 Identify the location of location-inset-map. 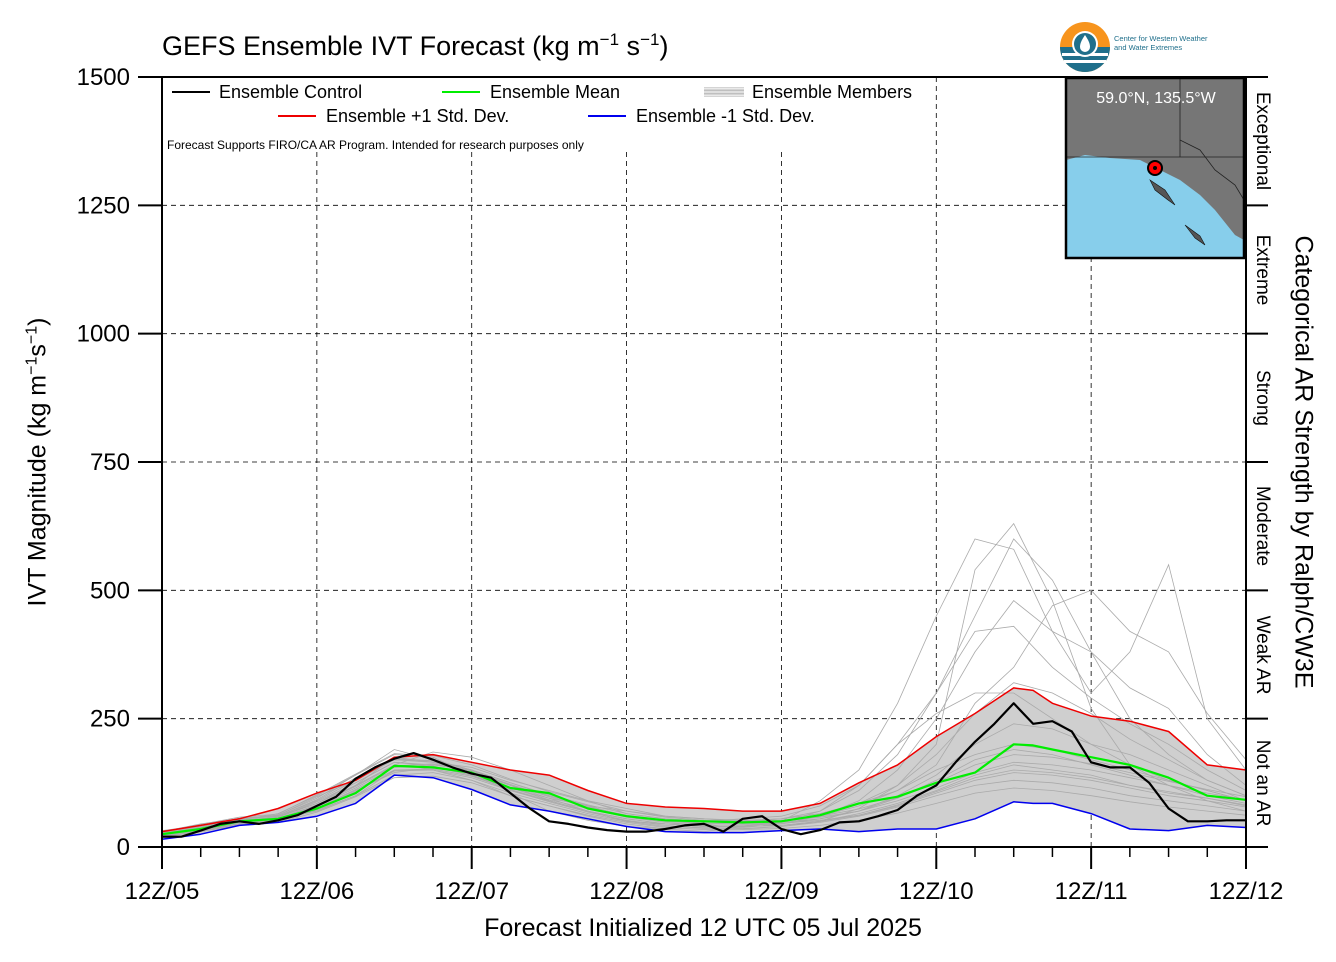
(1155, 168).